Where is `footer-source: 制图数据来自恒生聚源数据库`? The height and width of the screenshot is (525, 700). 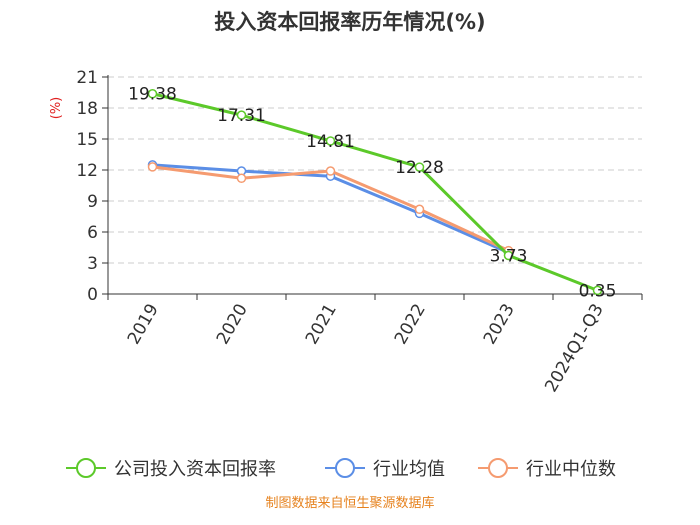 footer-source: 制图数据来自恒生聚源数据库 is located at coordinates (349, 503).